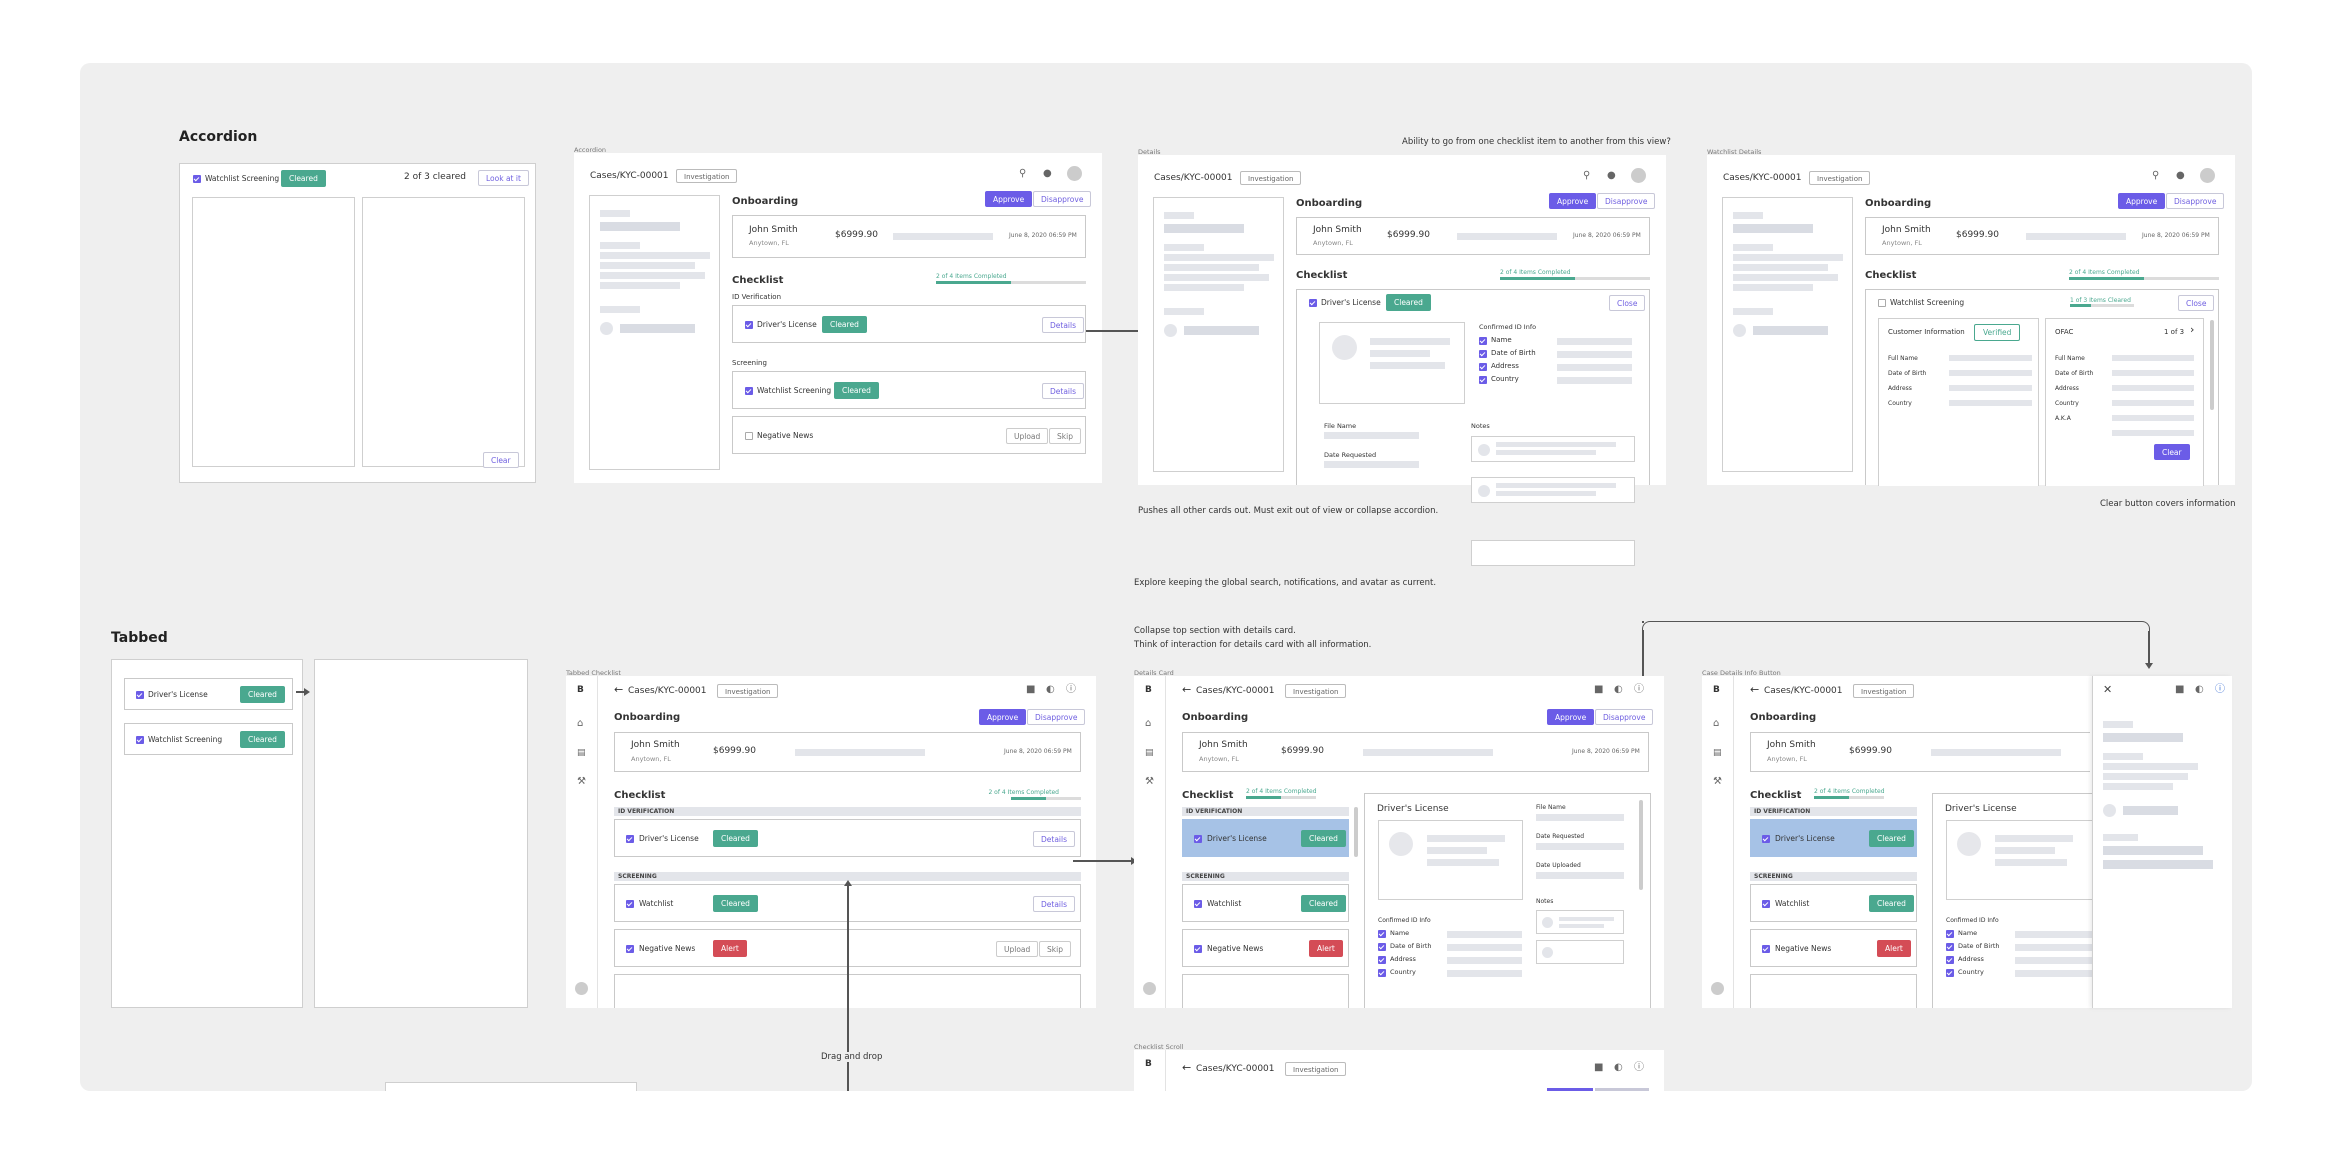 This screenshot has width=2331, height=1155. I want to click on file-name-label: File Name, so click(1340, 426).